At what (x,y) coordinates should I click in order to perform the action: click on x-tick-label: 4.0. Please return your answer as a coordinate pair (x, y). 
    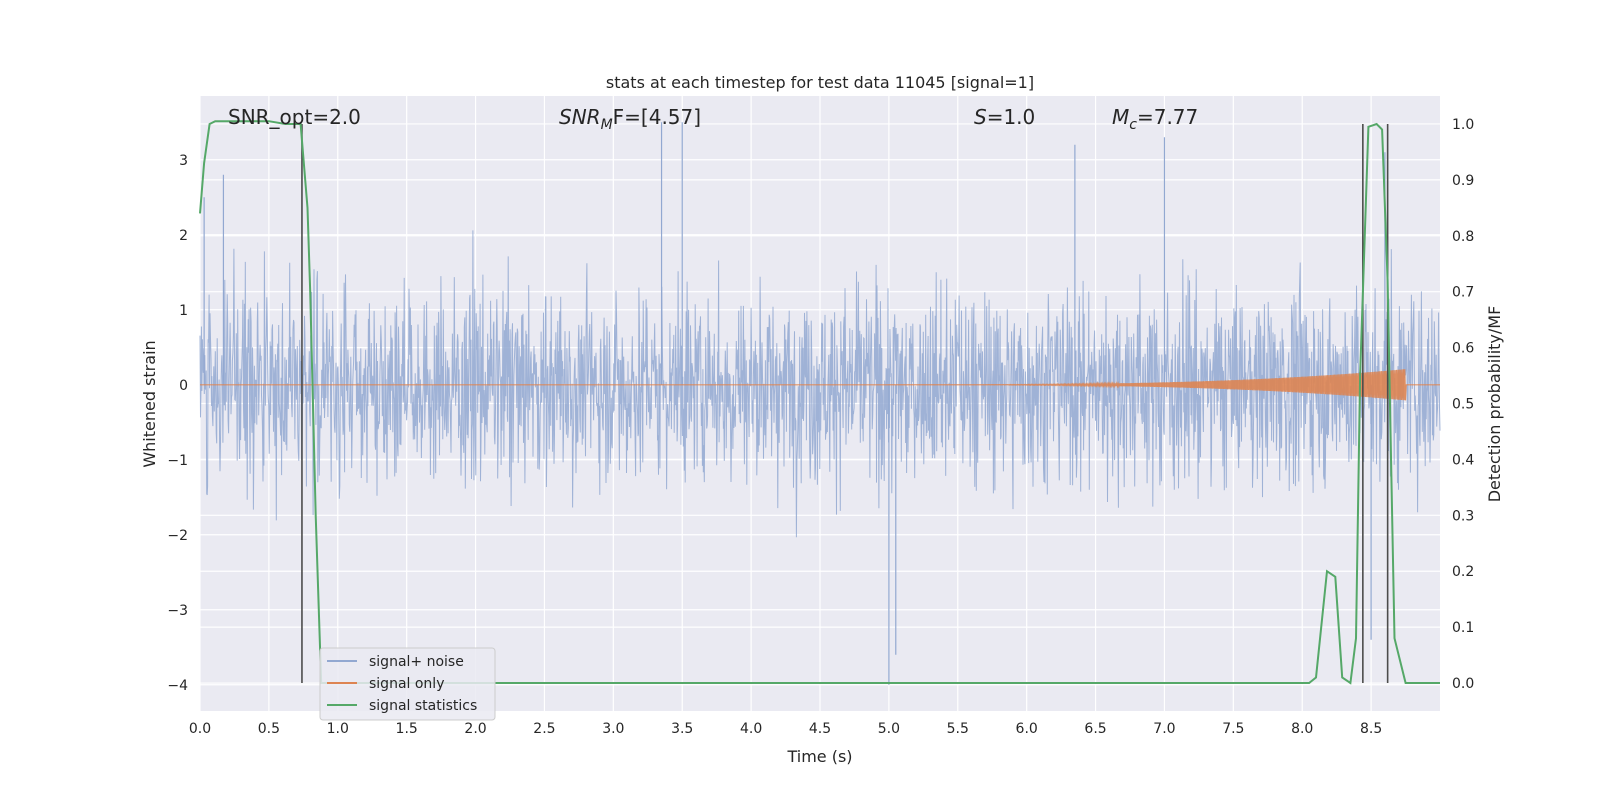
    Looking at the image, I should click on (751, 729).